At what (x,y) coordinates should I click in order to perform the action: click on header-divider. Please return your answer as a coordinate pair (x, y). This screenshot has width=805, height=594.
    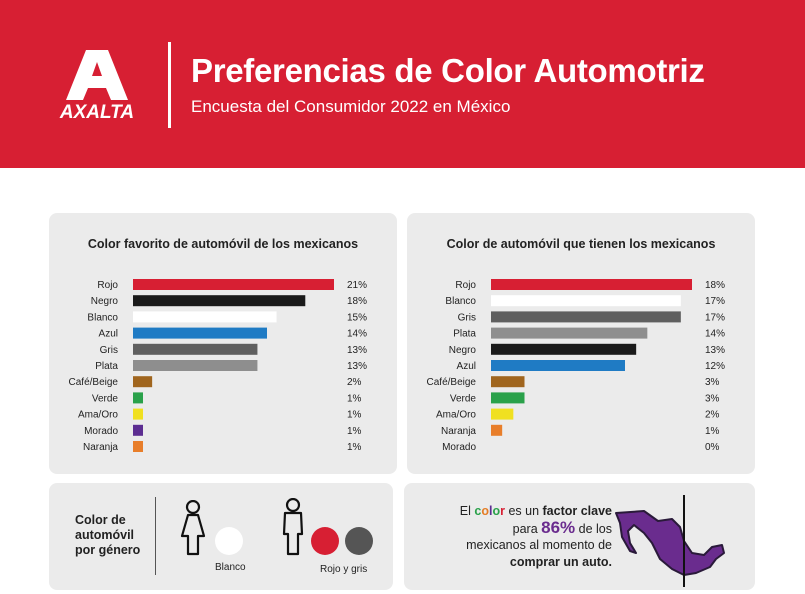
    Looking at the image, I should click on (169, 85).